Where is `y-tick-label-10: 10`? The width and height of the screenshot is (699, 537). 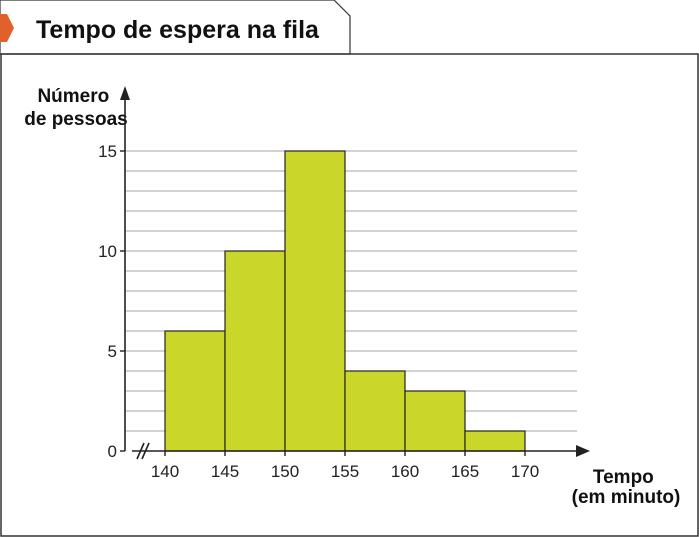 y-tick-label-10: 10 is located at coordinates (107, 251).